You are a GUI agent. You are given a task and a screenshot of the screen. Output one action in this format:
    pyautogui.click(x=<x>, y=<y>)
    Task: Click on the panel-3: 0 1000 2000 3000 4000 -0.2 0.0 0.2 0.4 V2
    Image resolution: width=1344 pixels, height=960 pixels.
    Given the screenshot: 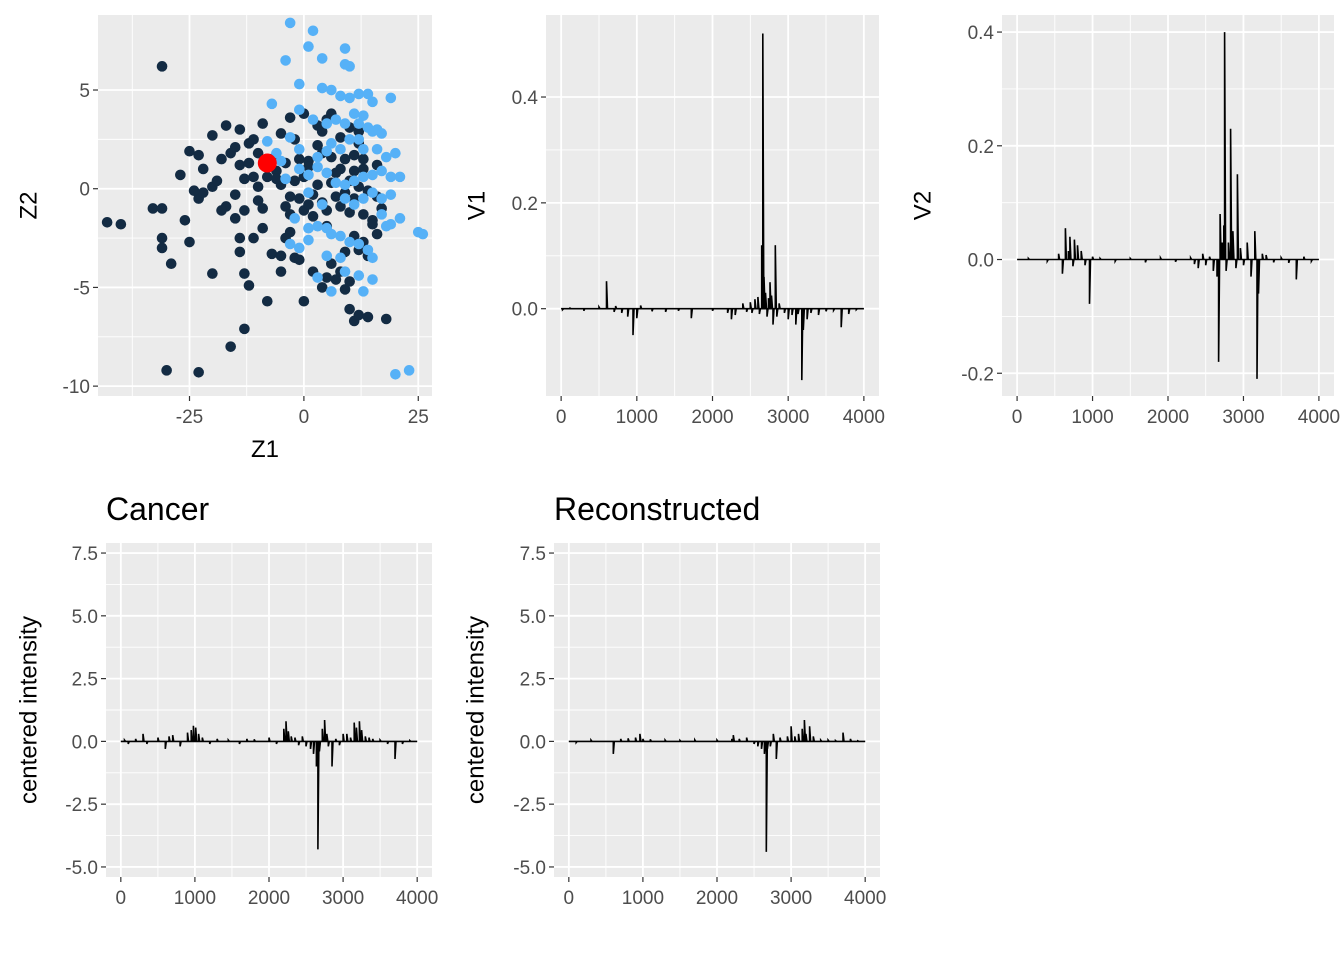 What is the action you would take?
    pyautogui.click(x=1124, y=221)
    